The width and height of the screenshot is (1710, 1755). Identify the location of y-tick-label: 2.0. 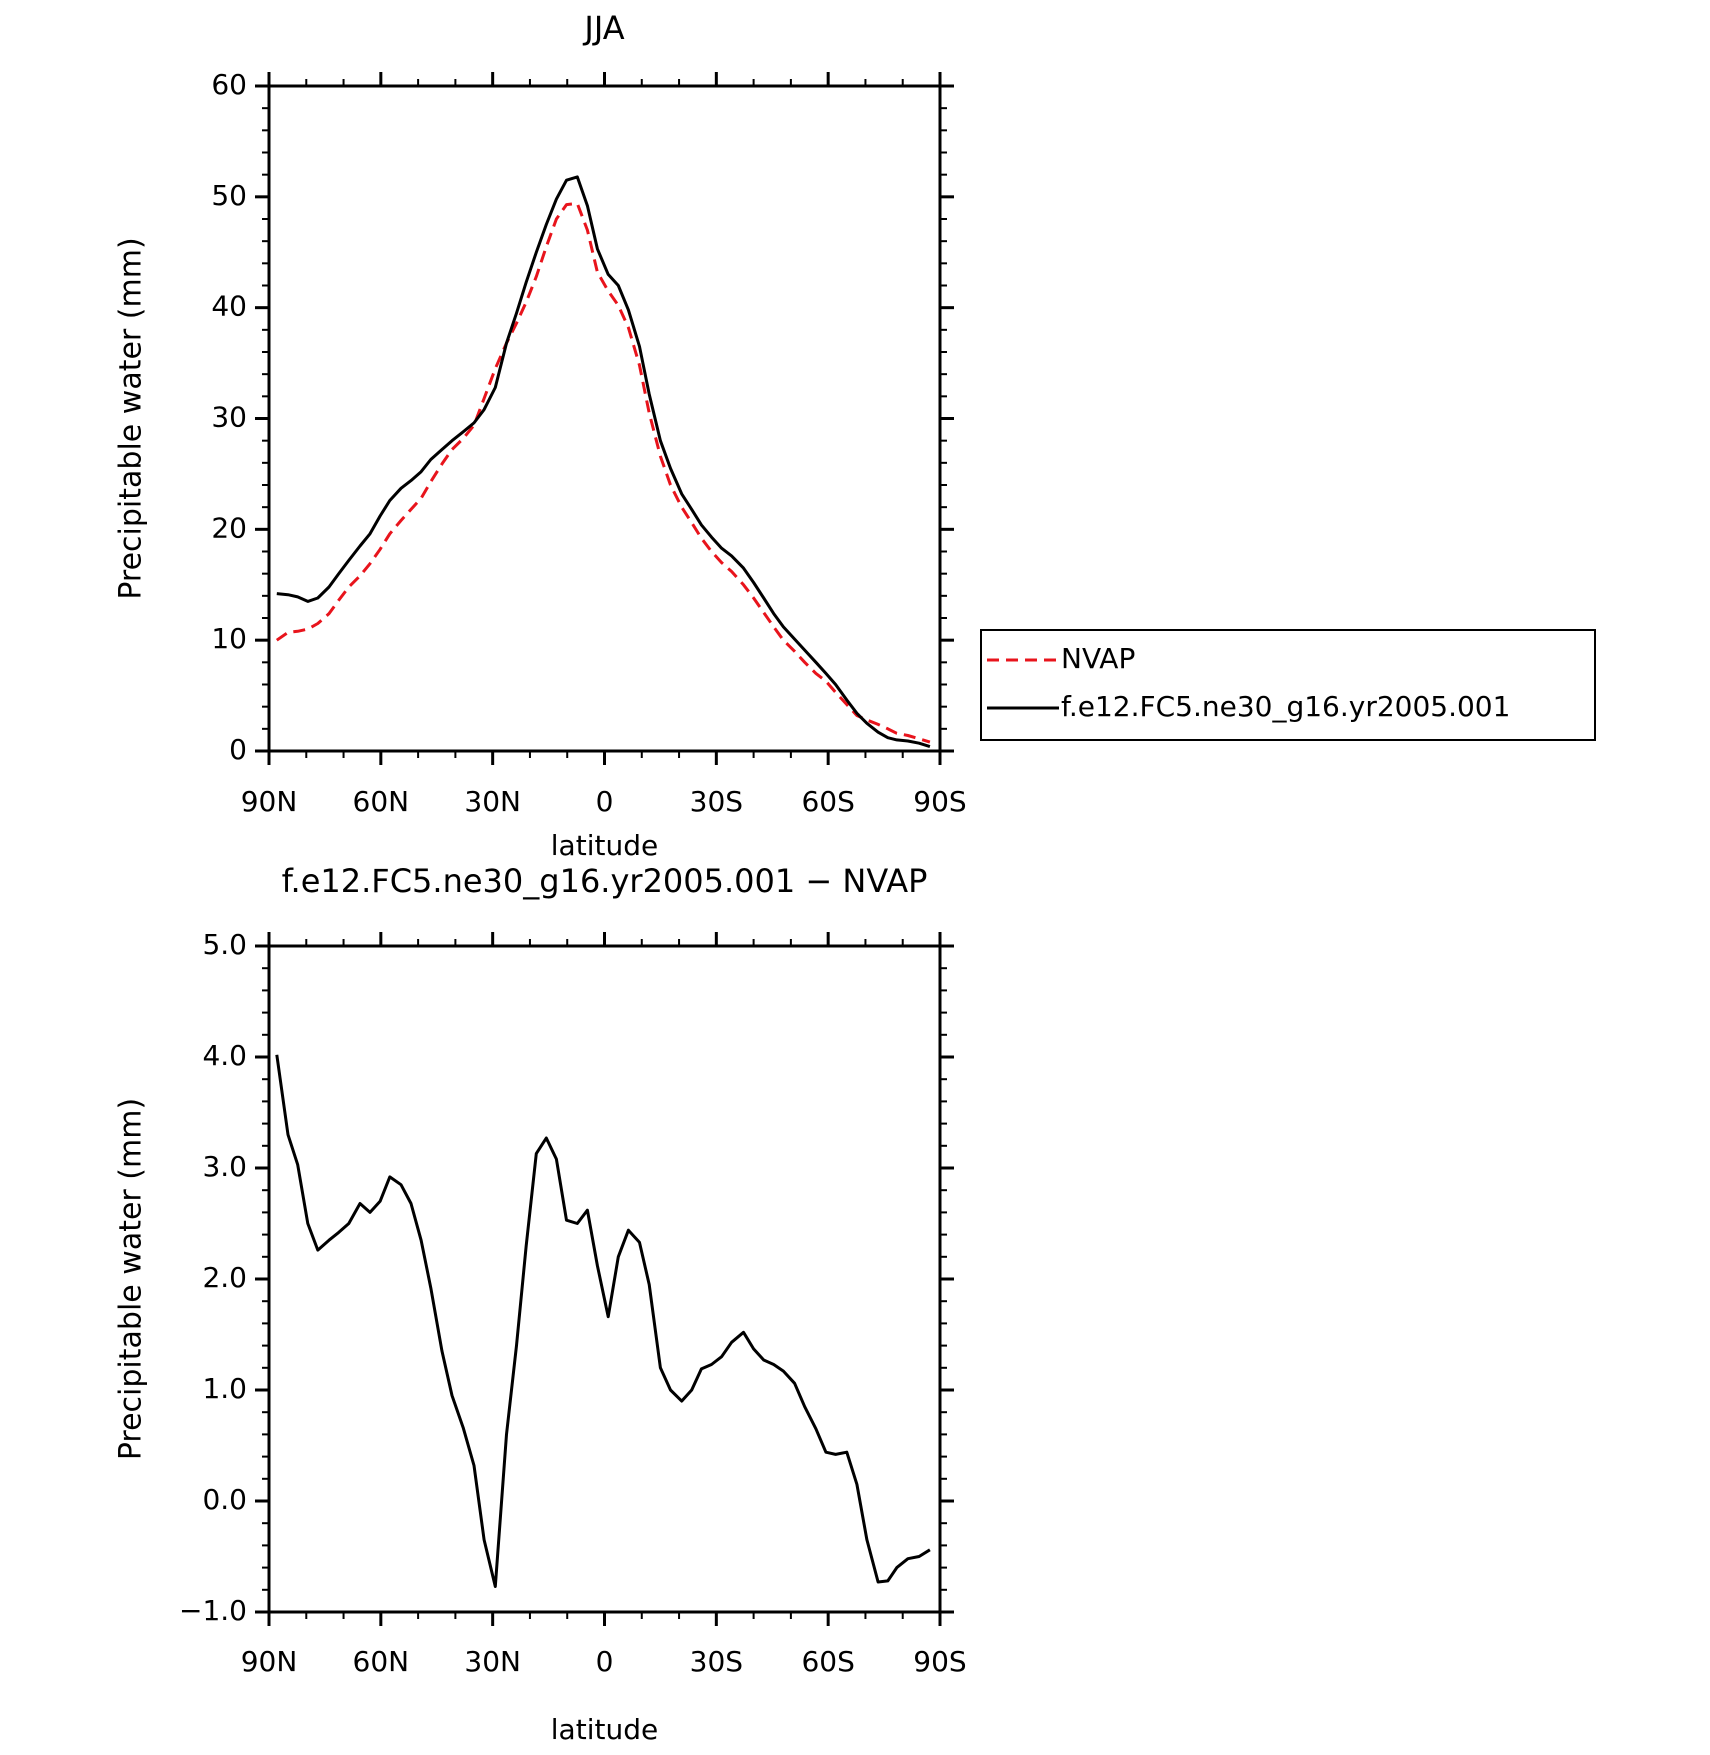
(224, 1277).